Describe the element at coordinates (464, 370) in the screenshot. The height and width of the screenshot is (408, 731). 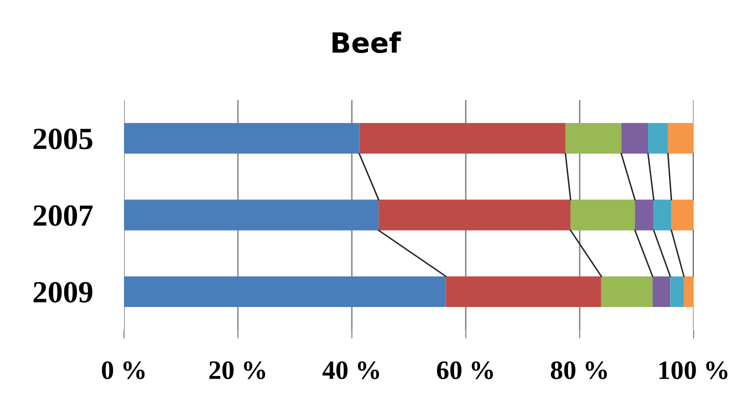
I see `x-tick-label: 60 %` at that location.